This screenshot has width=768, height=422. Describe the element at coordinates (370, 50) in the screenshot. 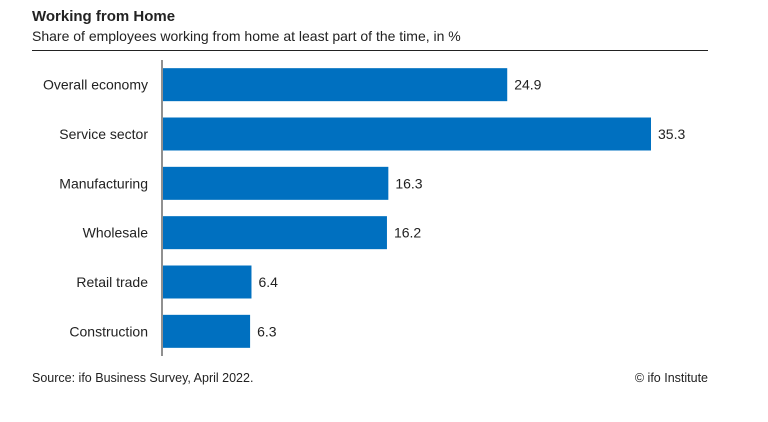

I see `title-rule` at that location.